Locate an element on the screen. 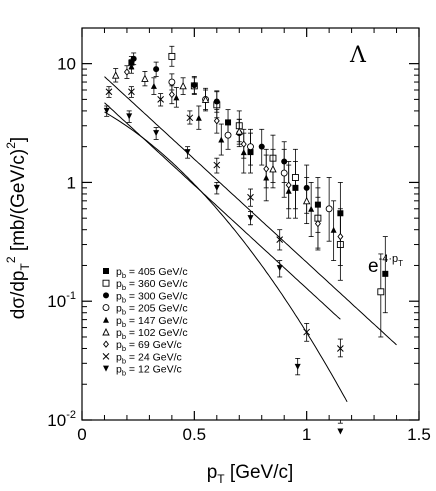 Image resolution: width=436 pixels, height=491 pixels. y-axis-label: dσ/dpT2 [mb/(GeV/c)2] is located at coordinates (18, 228).